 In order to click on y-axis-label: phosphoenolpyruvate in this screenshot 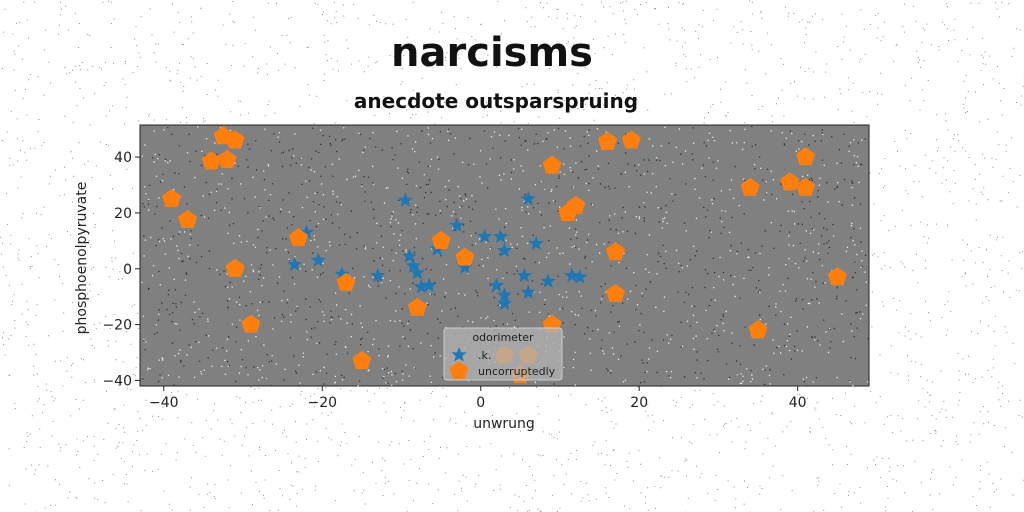, I will do `click(82, 258)`.